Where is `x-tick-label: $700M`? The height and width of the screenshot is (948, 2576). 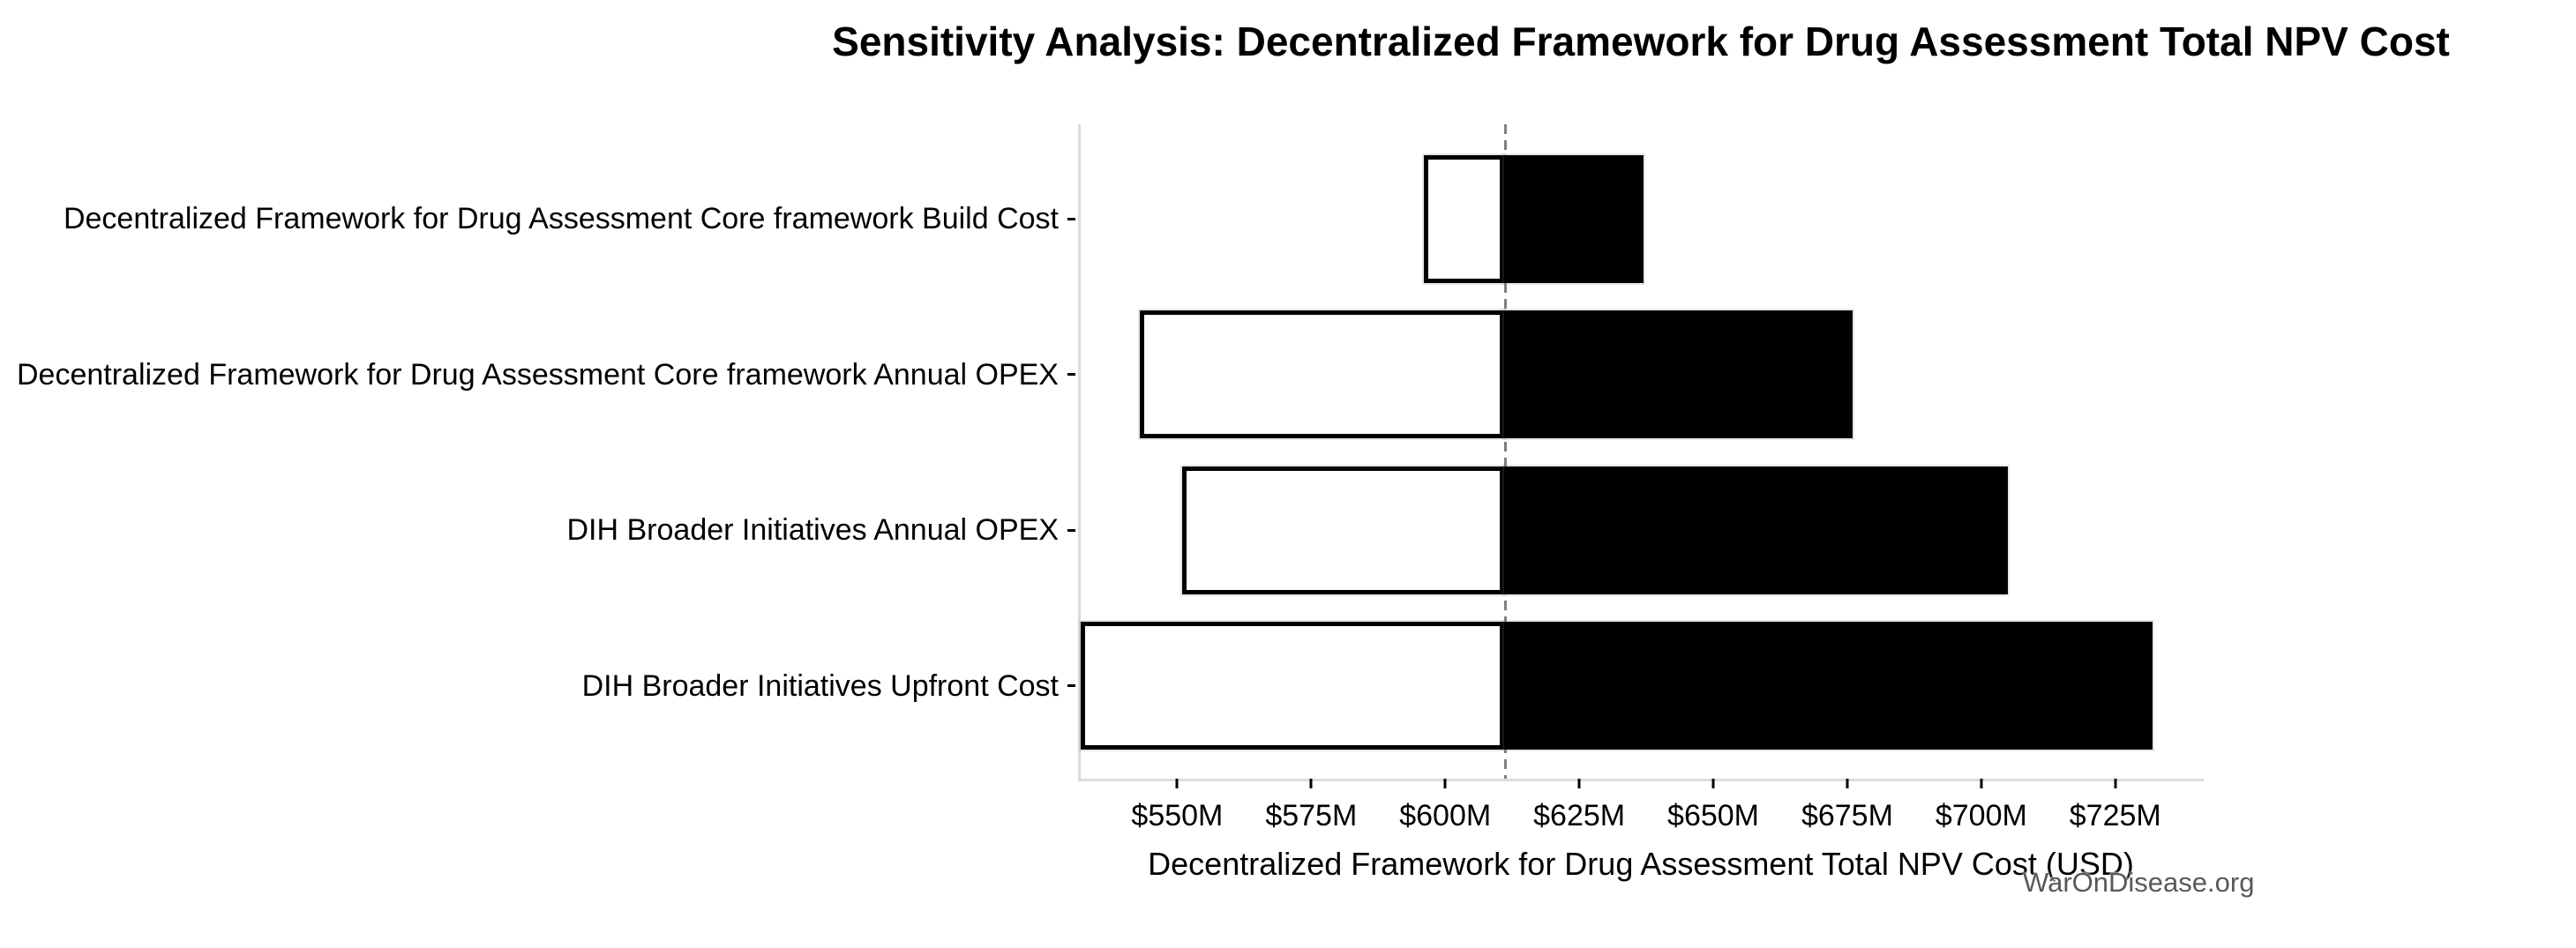 x-tick-label: $700M is located at coordinates (1981, 815).